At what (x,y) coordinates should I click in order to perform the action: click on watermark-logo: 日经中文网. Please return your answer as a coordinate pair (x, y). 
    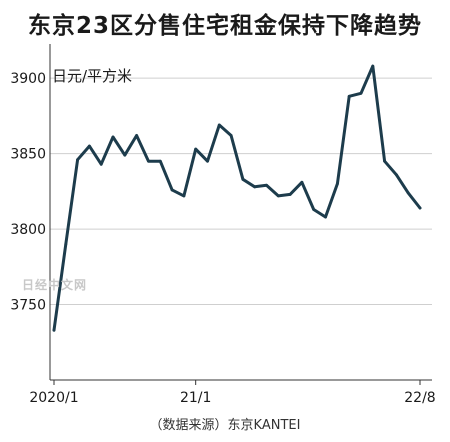
    Looking at the image, I should click on (55, 285).